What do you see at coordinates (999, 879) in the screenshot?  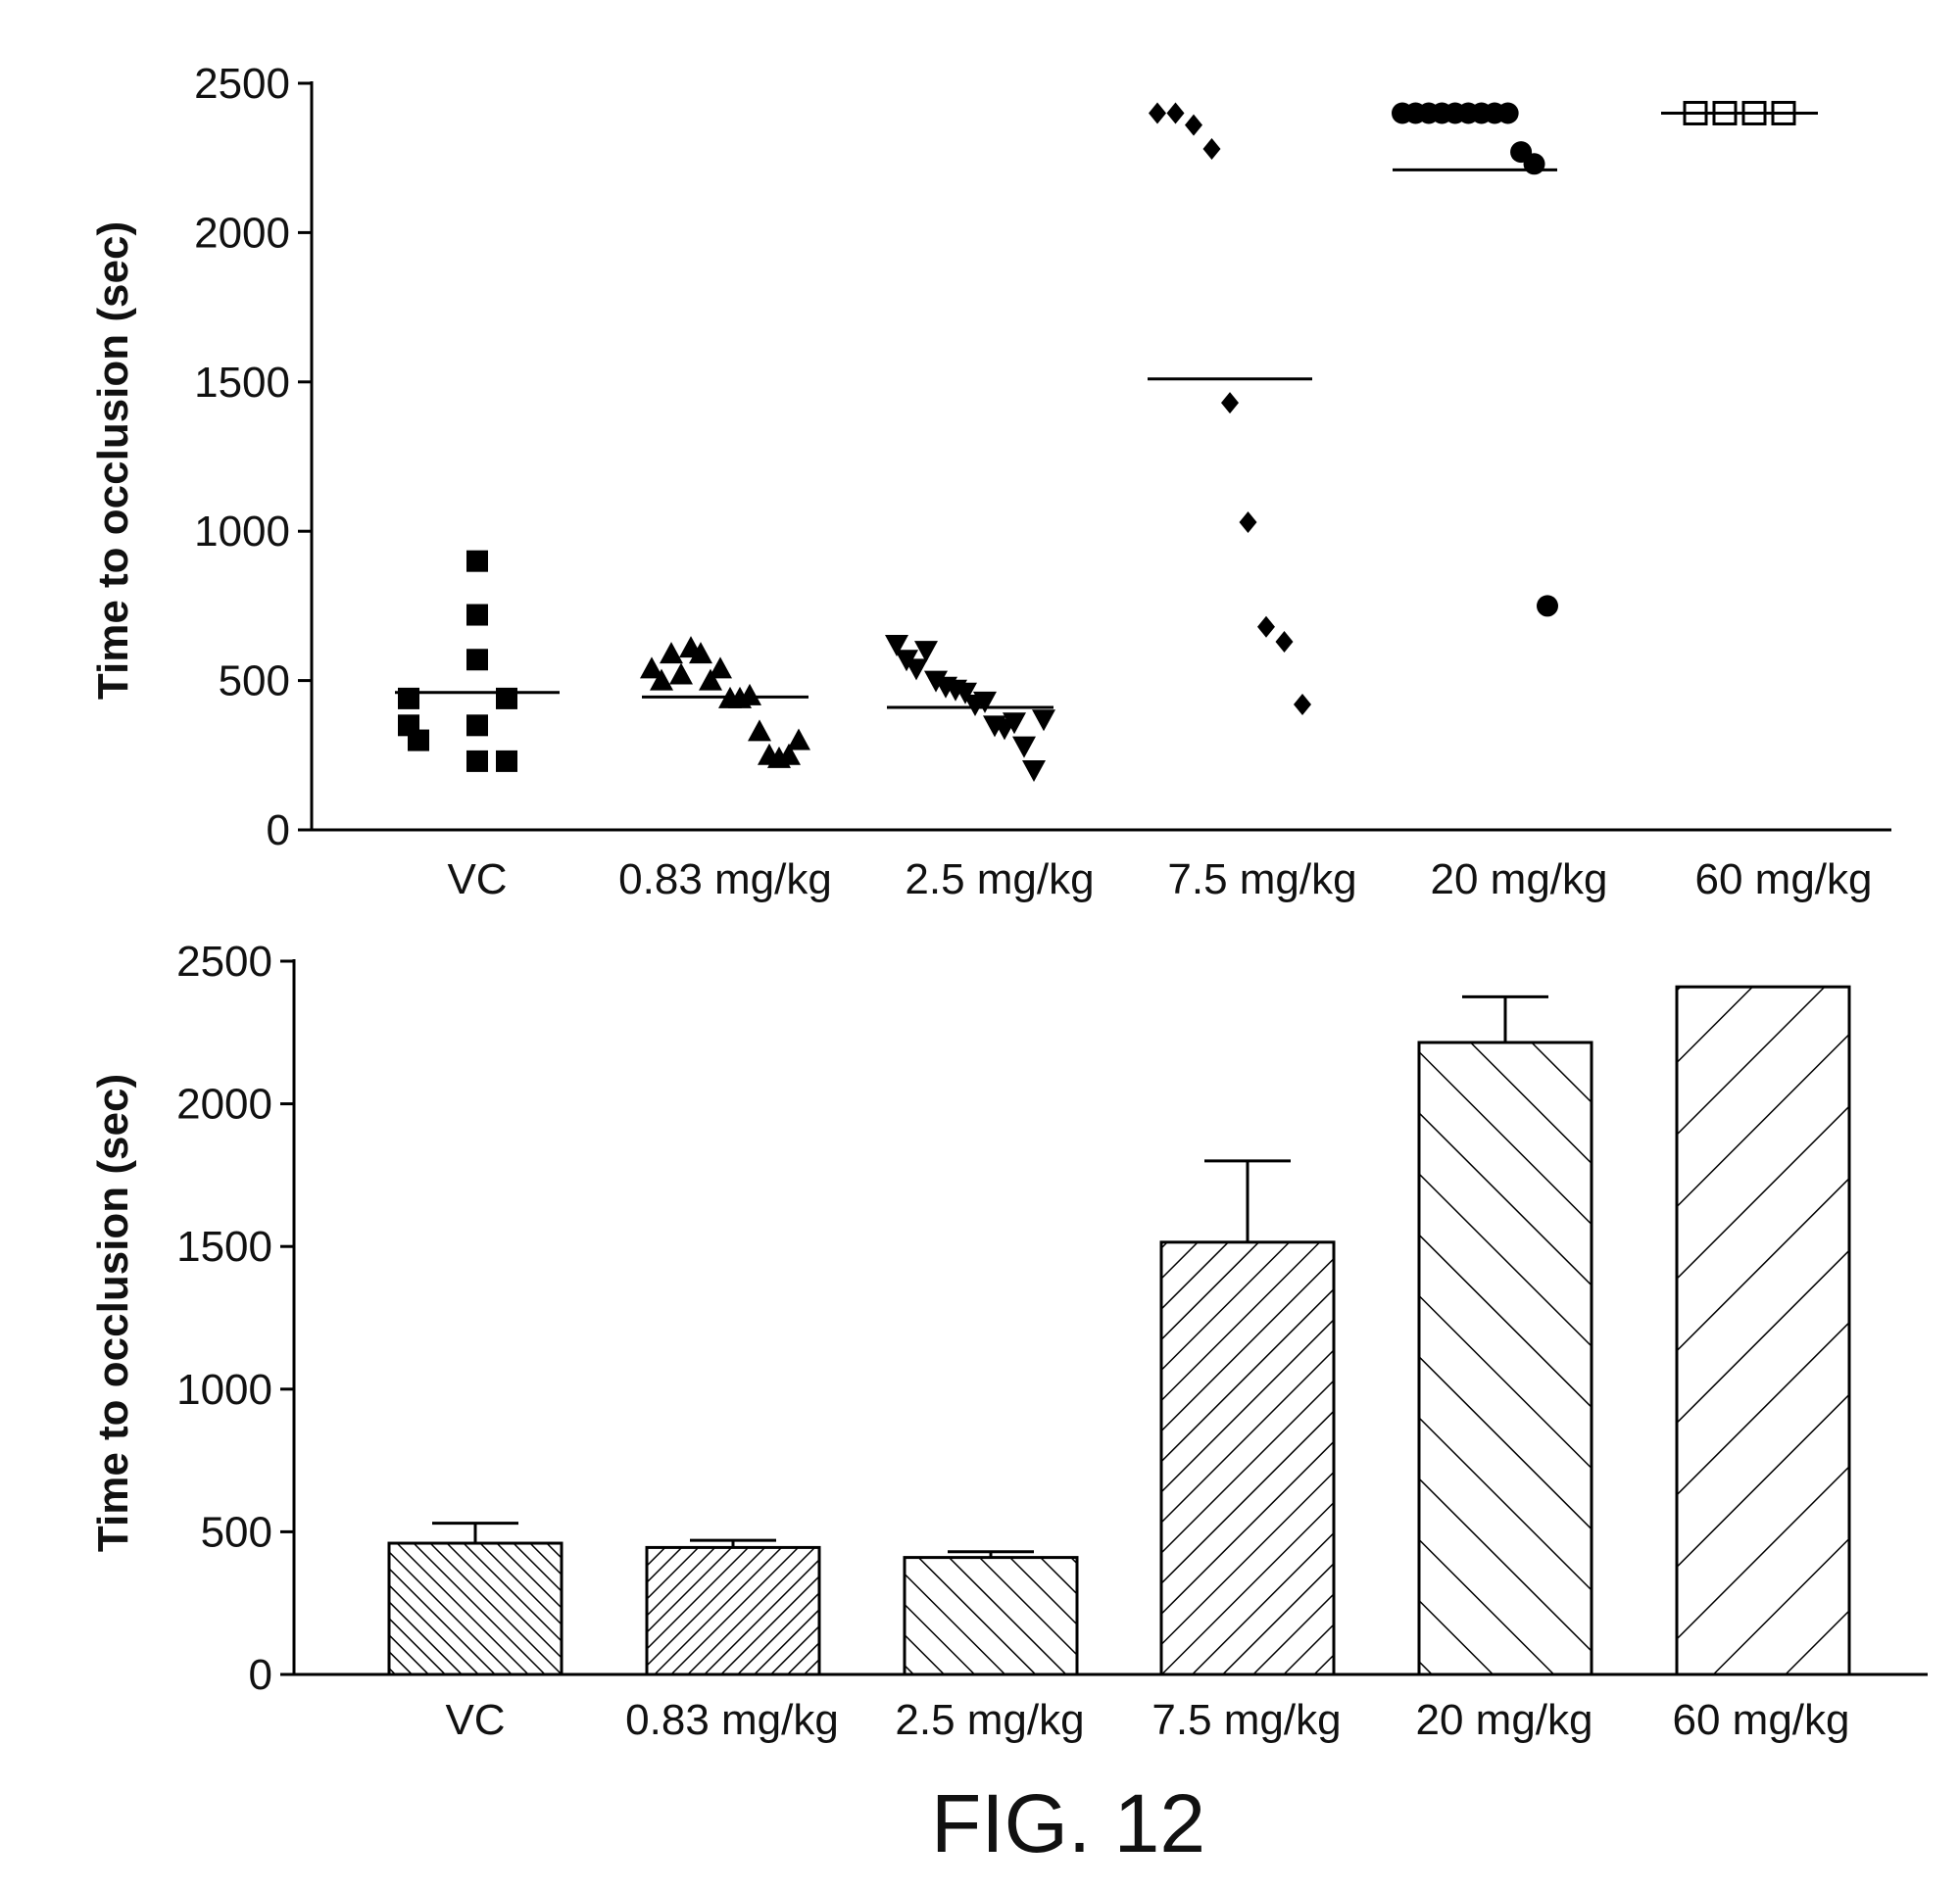 I see `scatter-x-tick-label: 2.5 mg/kg` at bounding box center [999, 879].